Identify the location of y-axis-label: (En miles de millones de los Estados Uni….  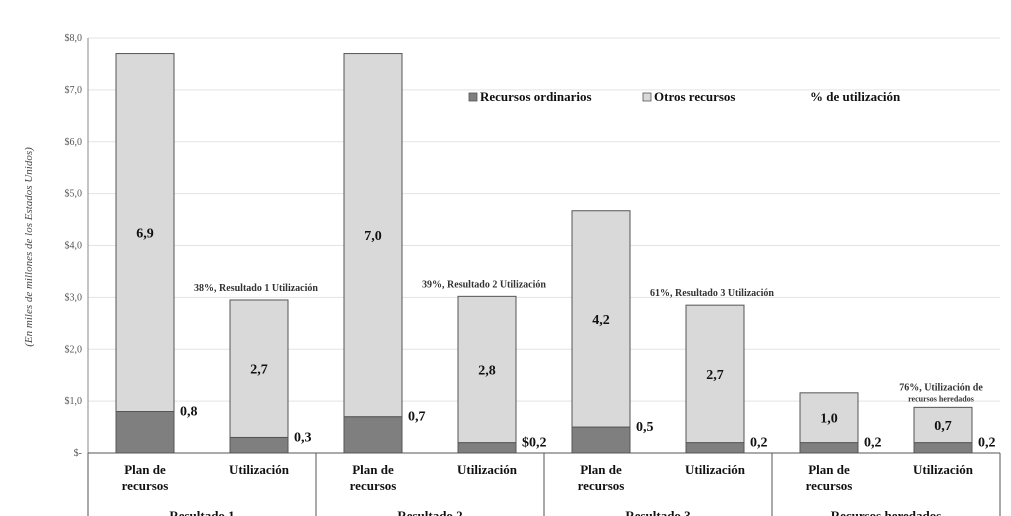
(29, 247).